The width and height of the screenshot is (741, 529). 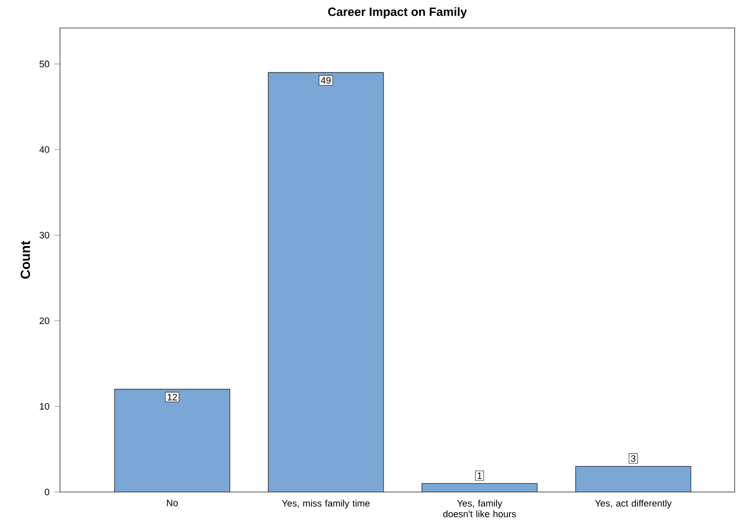 I want to click on y-tick-label: 30, so click(x=45, y=235).